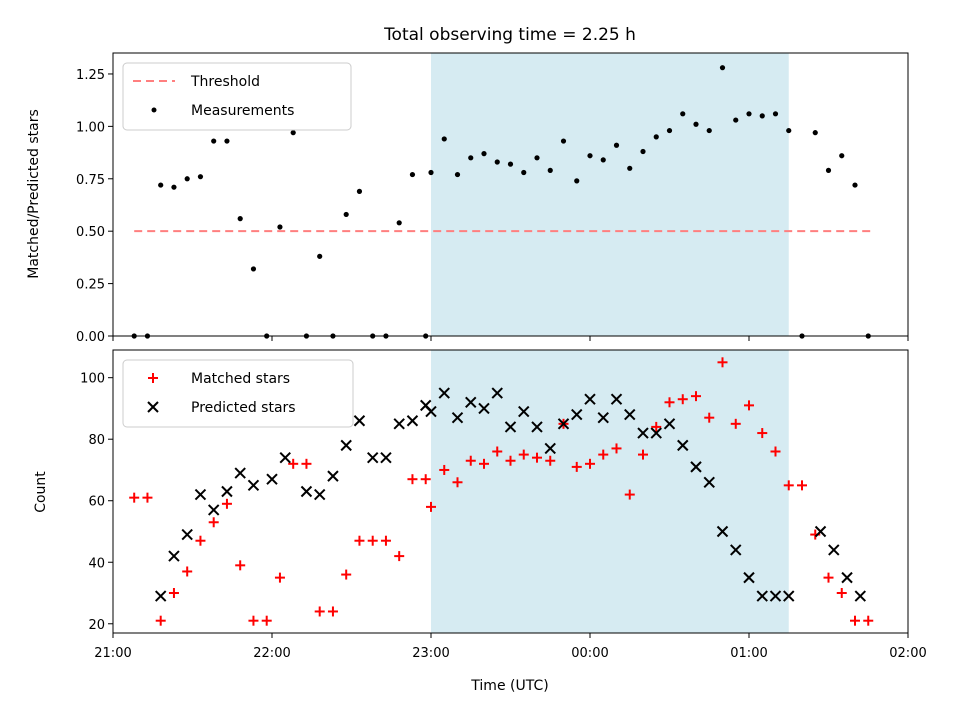 The image size is (960, 720). I want to click on y-tick-label: 1.25, so click(90, 75).